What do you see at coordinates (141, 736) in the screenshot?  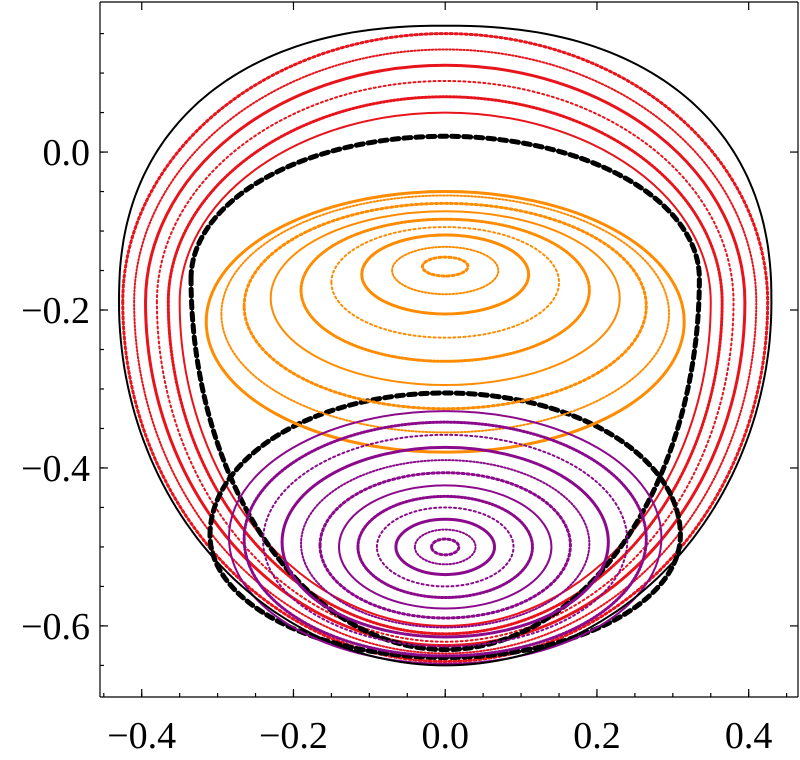 I see `x-tick-label: −0.4` at bounding box center [141, 736].